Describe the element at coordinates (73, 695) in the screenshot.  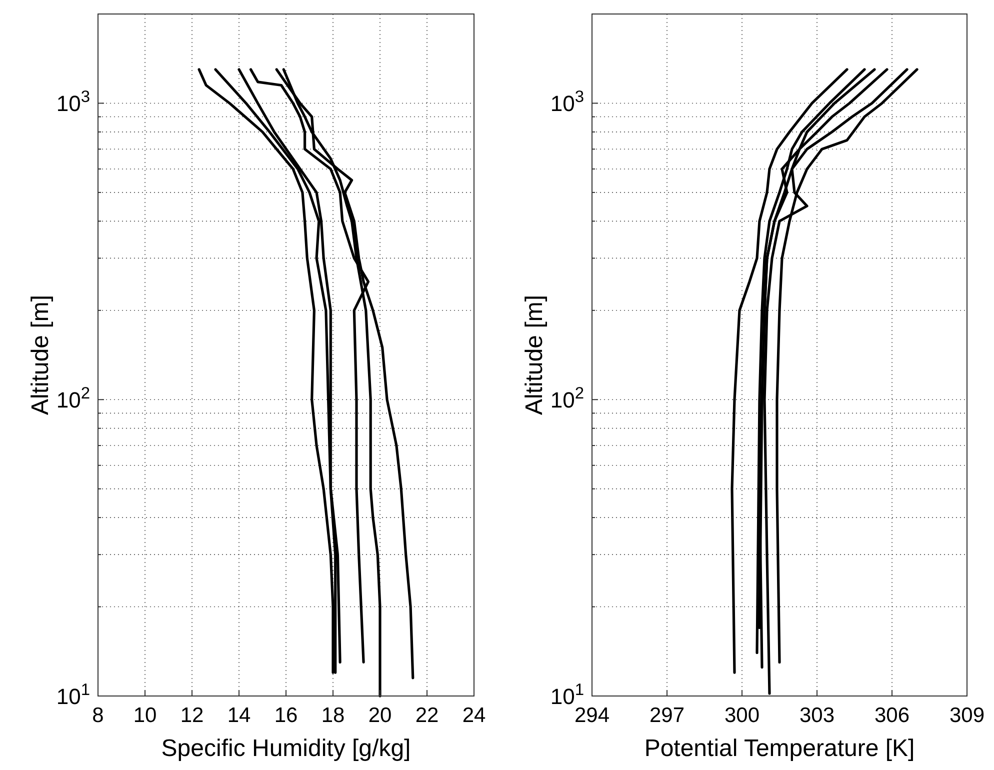
I see `y-tick-label: 10$^{1}$` at that location.